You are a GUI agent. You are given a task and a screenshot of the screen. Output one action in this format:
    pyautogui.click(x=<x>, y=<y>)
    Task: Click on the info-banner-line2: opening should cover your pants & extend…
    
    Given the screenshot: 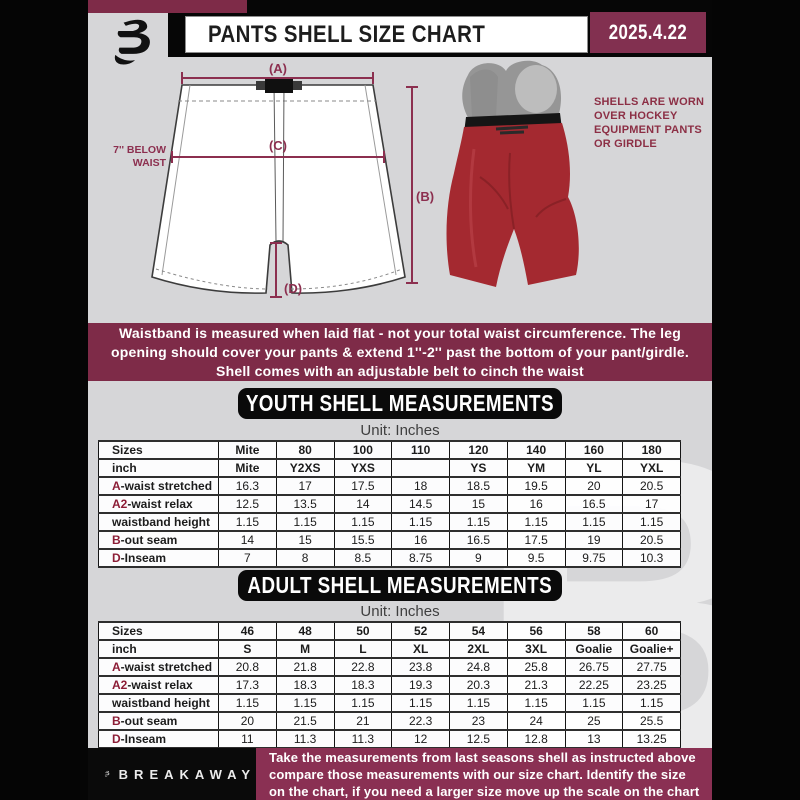 What is the action you would take?
    pyautogui.click(x=400, y=351)
    